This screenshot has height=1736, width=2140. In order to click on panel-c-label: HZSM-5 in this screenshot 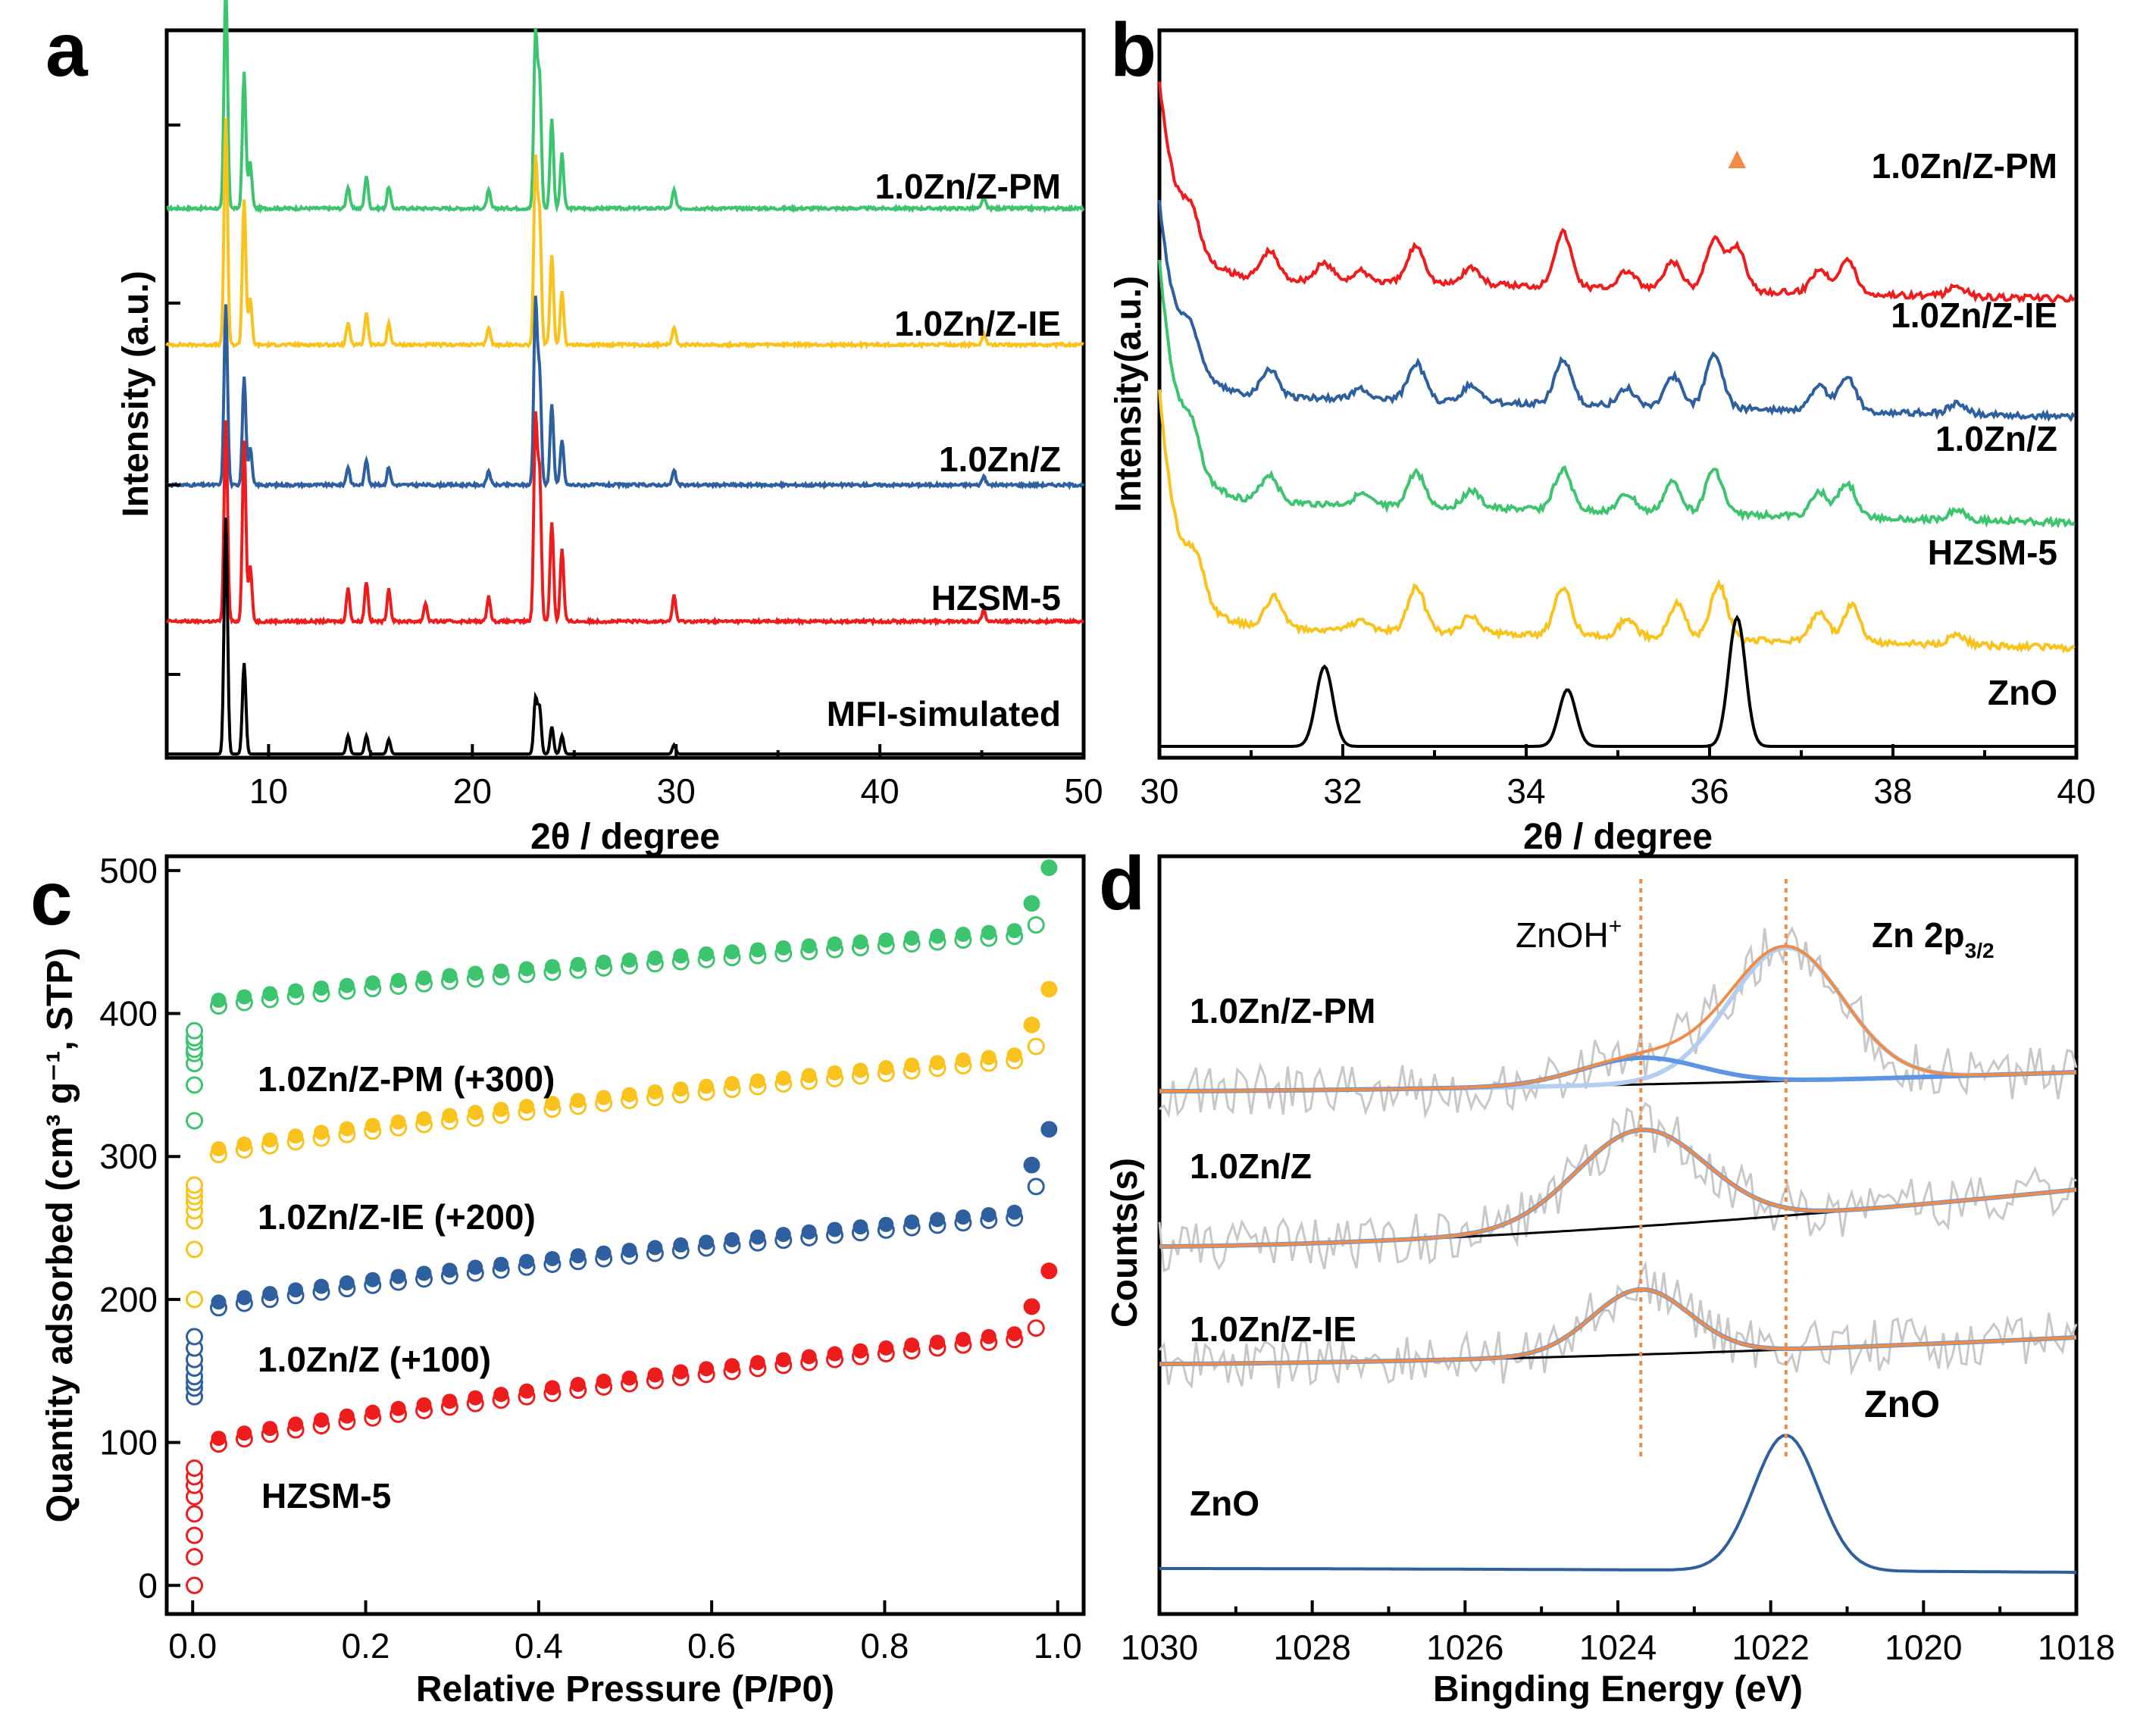, I will do `click(326, 1495)`.